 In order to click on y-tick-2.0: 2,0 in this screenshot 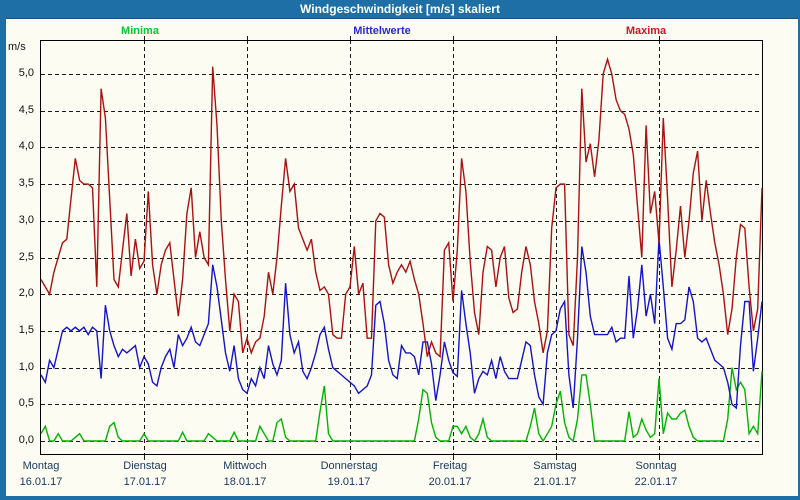, I will do `click(26, 293)`.